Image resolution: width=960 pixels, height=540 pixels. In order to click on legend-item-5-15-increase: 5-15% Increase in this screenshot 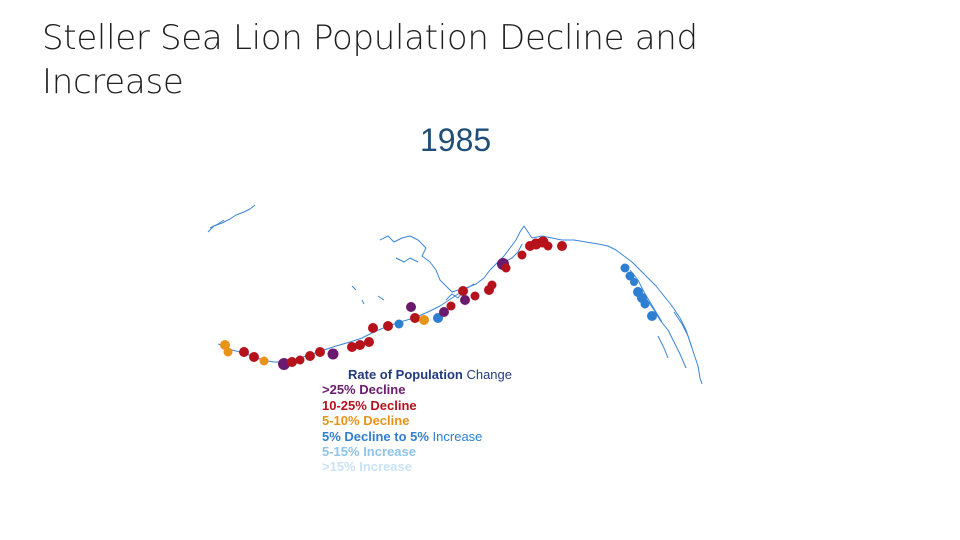, I will do `click(417, 451)`.